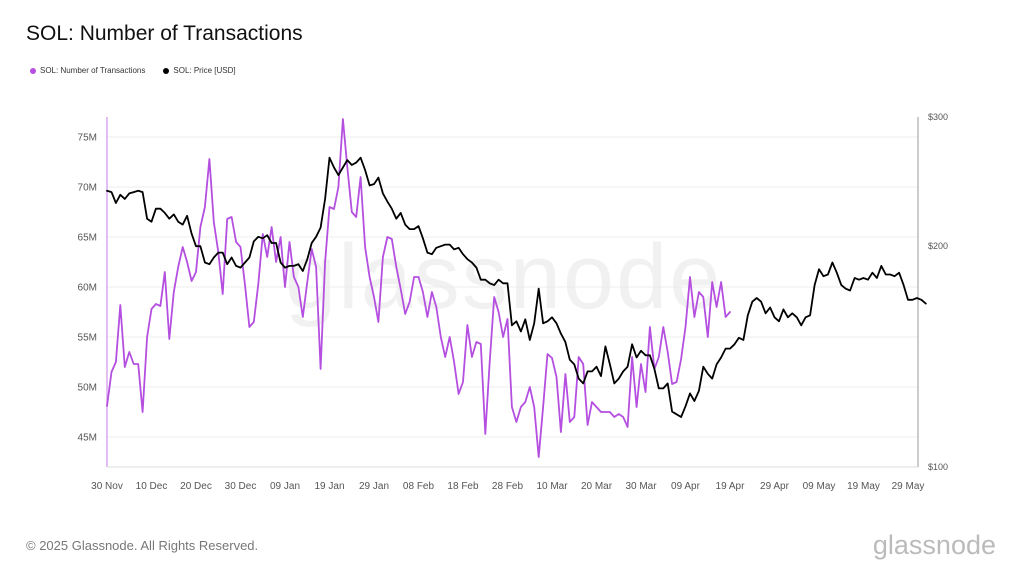 Image resolution: width=1024 pixels, height=576 pixels. What do you see at coordinates (152, 486) in the screenshot?
I see `x-tick-10-dec: 10 Dec` at bounding box center [152, 486].